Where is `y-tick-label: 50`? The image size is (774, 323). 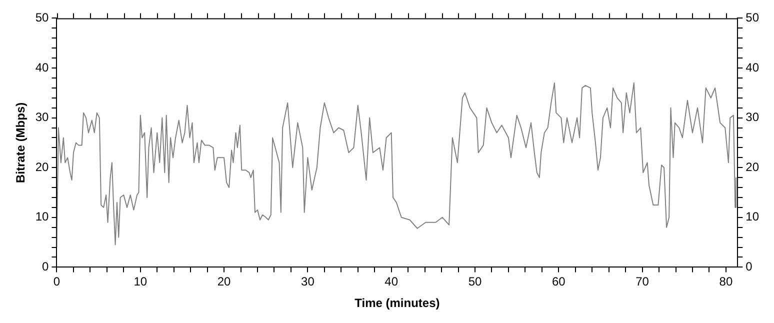 y-tick-label: 50 is located at coordinates (42, 17).